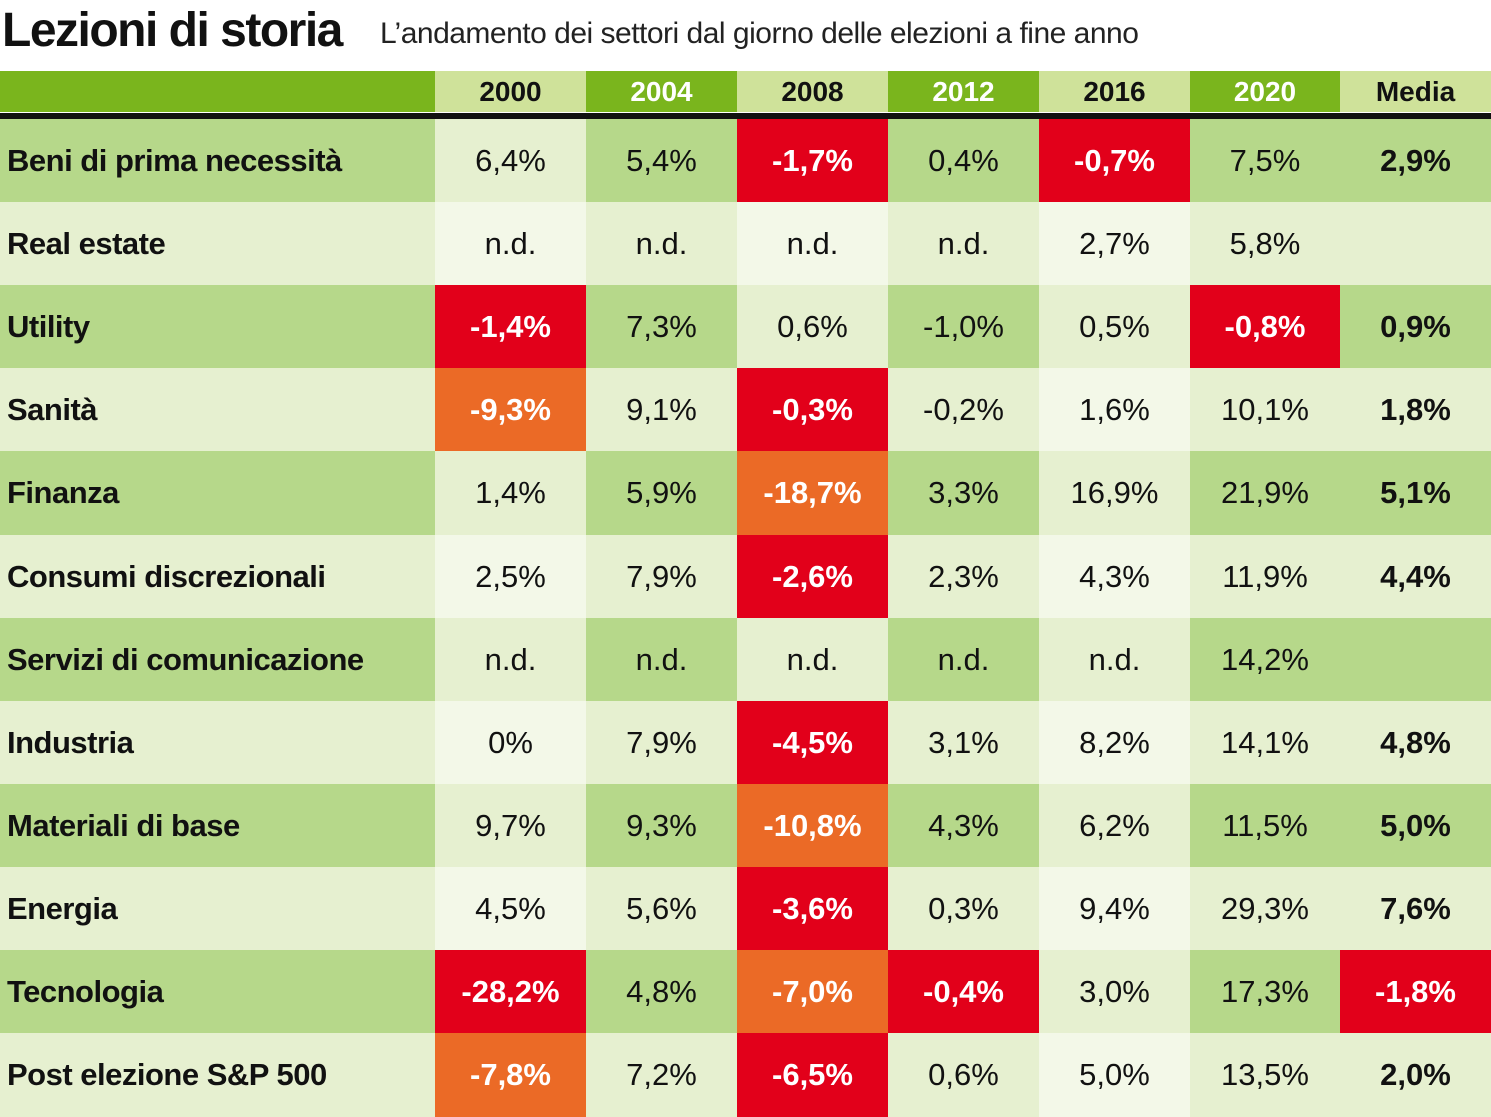 Image resolution: width=1491 pixels, height=1117 pixels. What do you see at coordinates (963, 327) in the screenshot?
I see `value-cell: -1,0%` at bounding box center [963, 327].